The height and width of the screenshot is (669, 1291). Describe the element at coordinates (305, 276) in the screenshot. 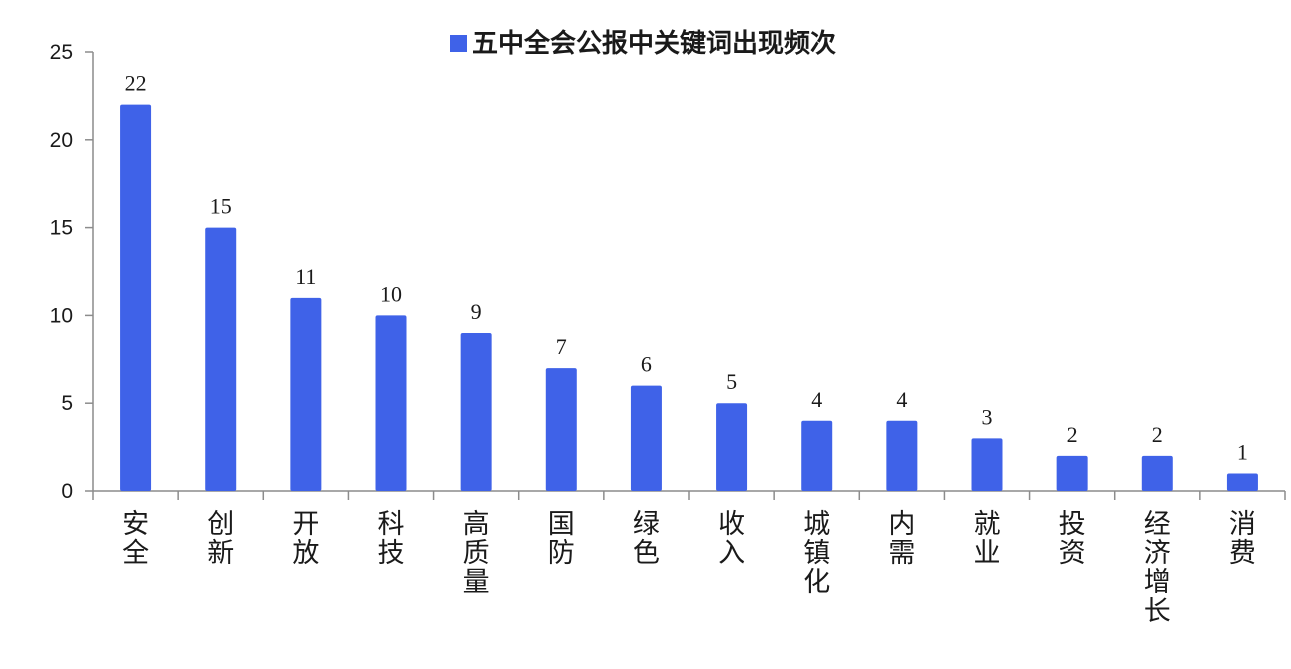

I see `data-label: 11` at that location.